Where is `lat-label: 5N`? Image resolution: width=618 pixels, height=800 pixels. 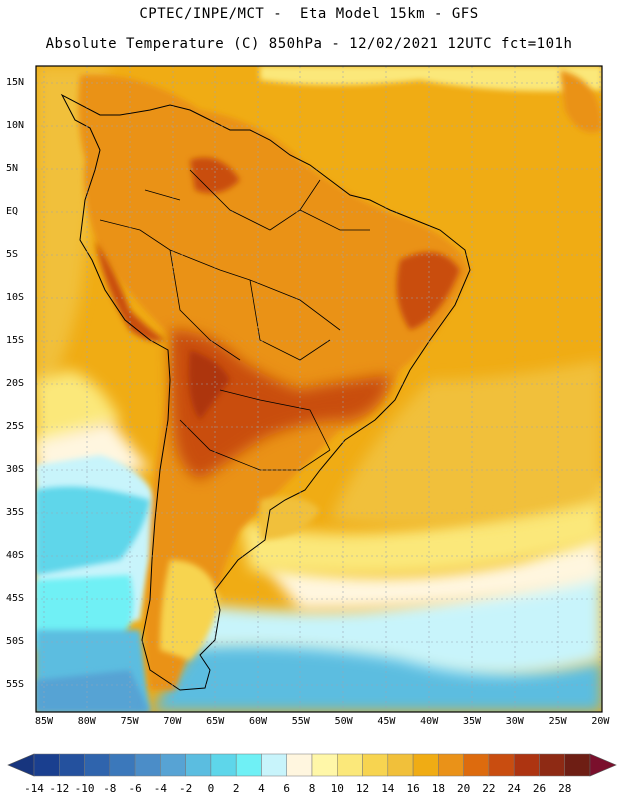 lat-label: 5N is located at coordinates (12, 168).